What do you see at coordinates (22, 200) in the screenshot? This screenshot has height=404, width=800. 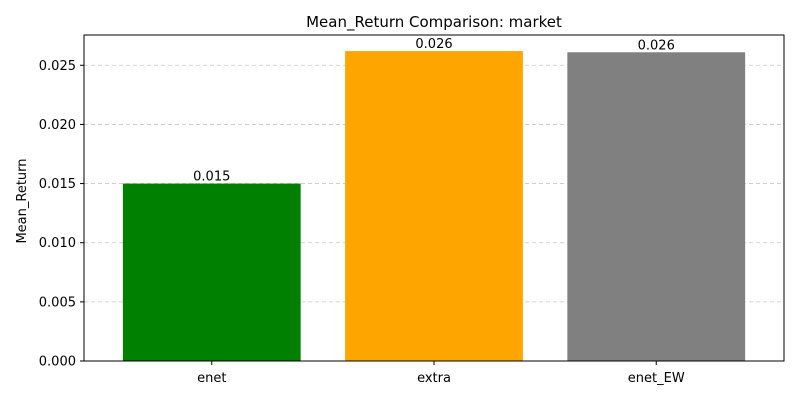 I see `y-axis-label: Mean_Return` at bounding box center [22, 200].